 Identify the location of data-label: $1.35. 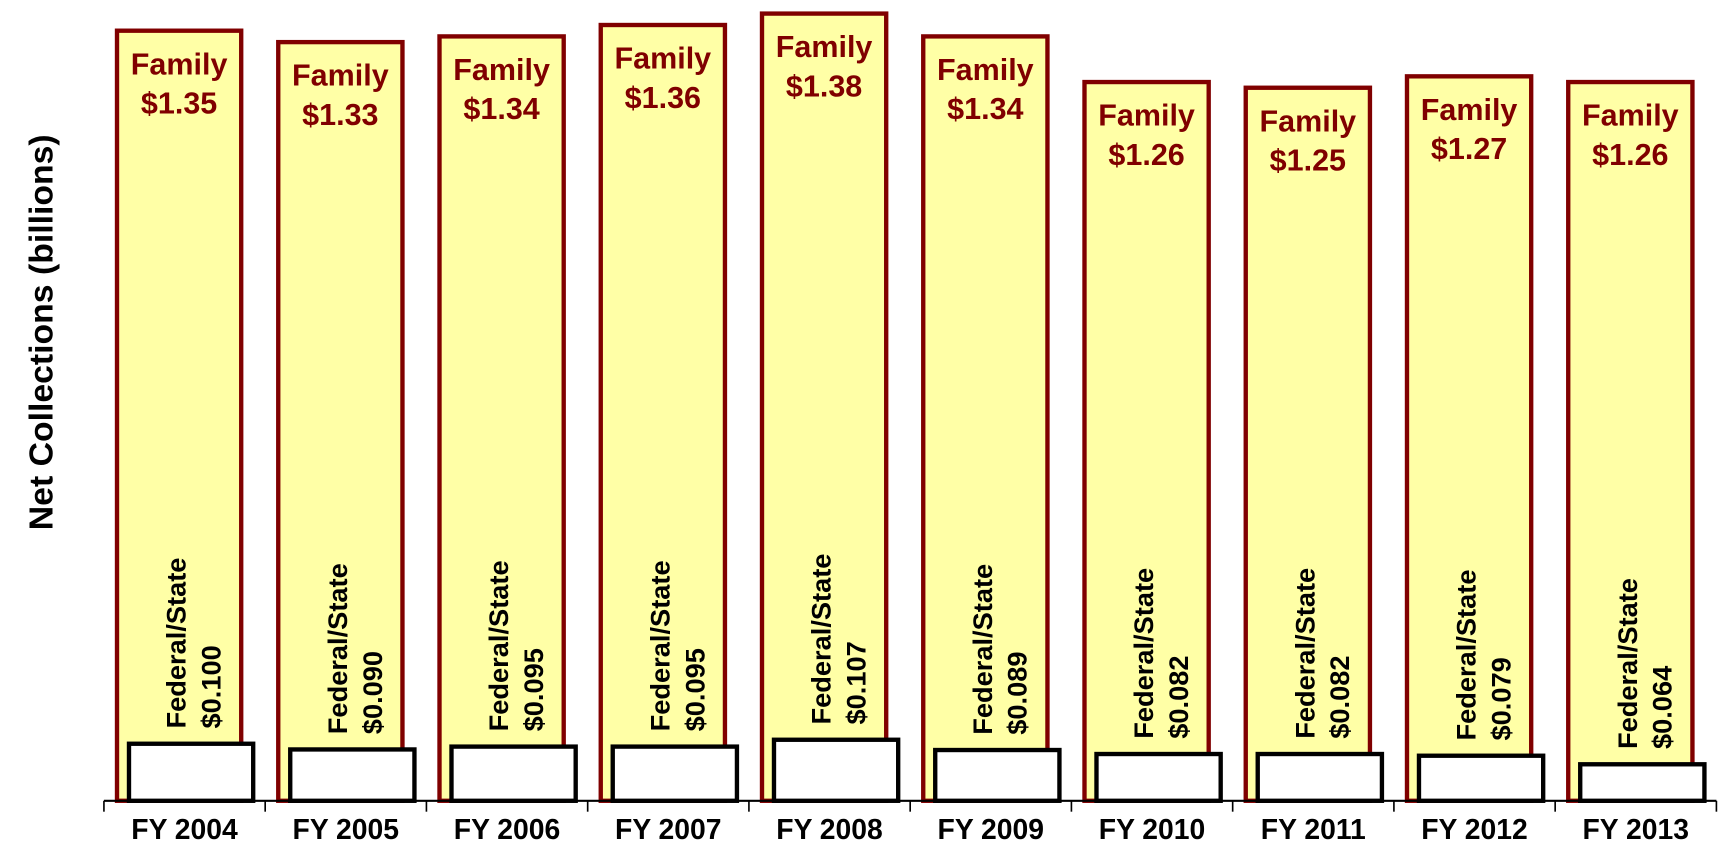
(179, 104).